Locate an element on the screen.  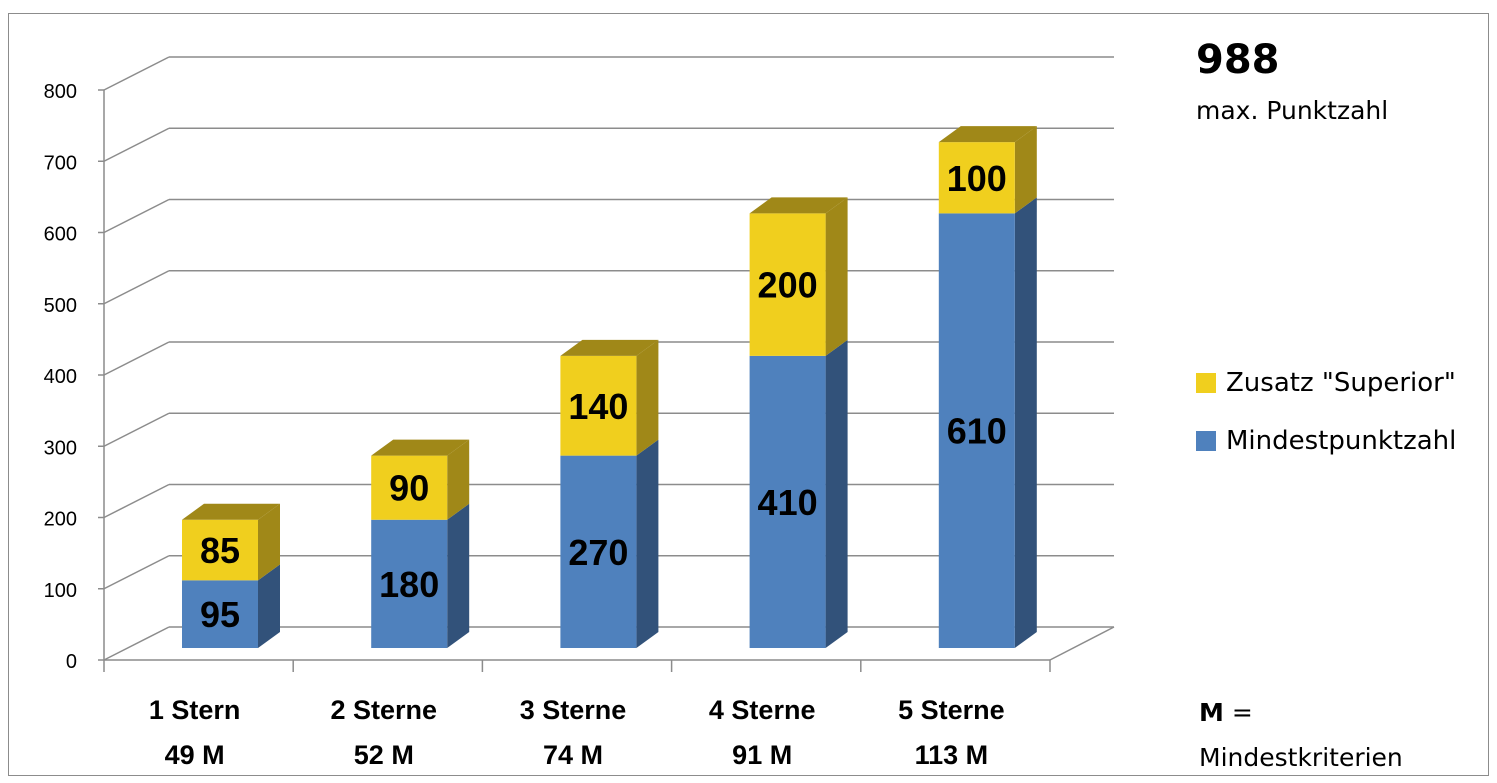
note-eq: = is located at coordinates (1242, 712).